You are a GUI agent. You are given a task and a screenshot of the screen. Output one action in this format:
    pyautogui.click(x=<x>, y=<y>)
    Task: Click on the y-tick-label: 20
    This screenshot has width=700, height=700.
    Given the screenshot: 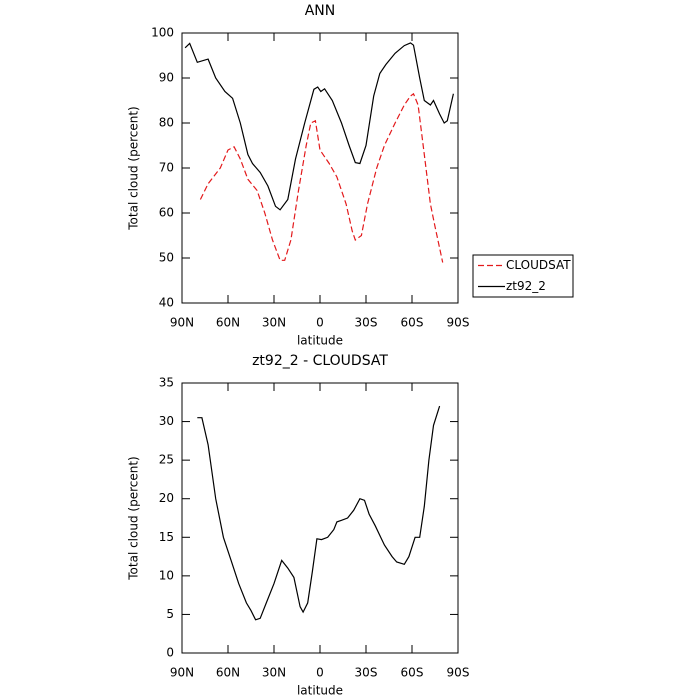 What is the action you would take?
    pyautogui.click(x=166, y=498)
    